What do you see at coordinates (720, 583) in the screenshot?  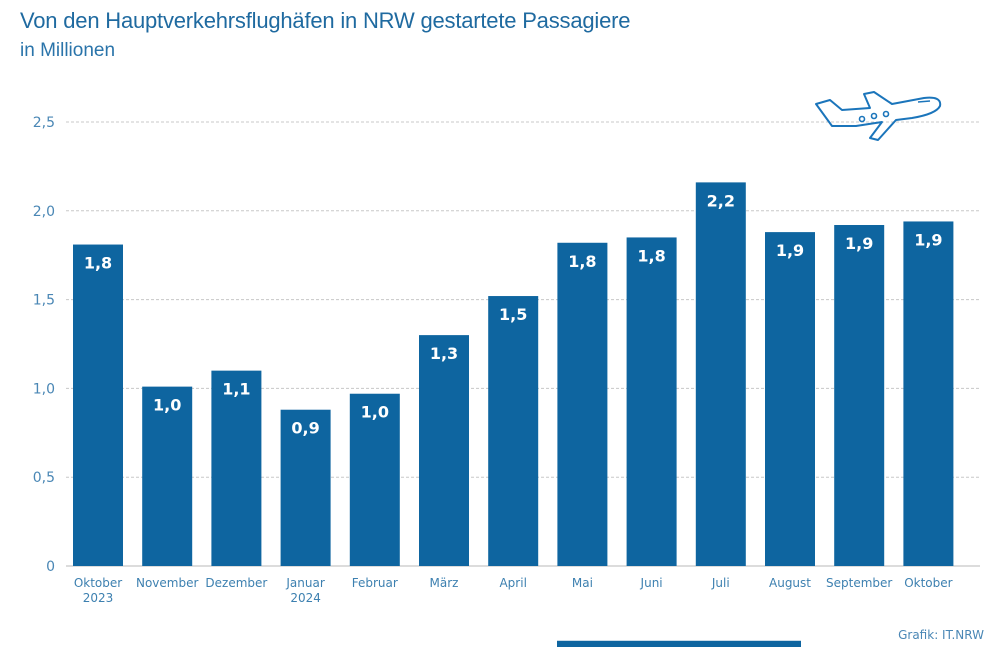 I see `x-tick-label: Juli` at bounding box center [720, 583].